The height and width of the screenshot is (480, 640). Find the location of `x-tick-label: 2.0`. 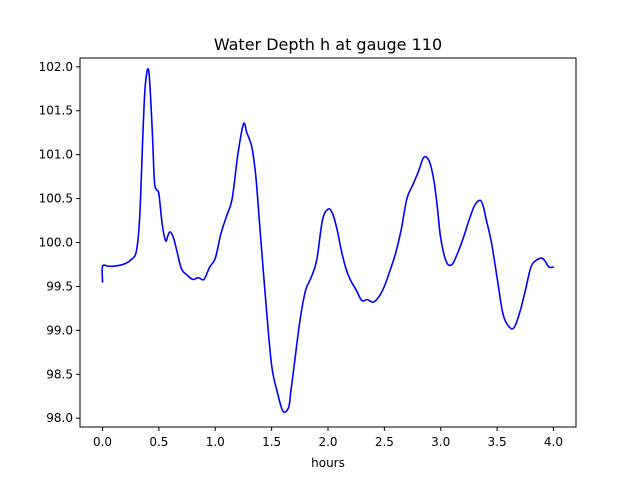

x-tick-label: 2.0 is located at coordinates (327, 442).